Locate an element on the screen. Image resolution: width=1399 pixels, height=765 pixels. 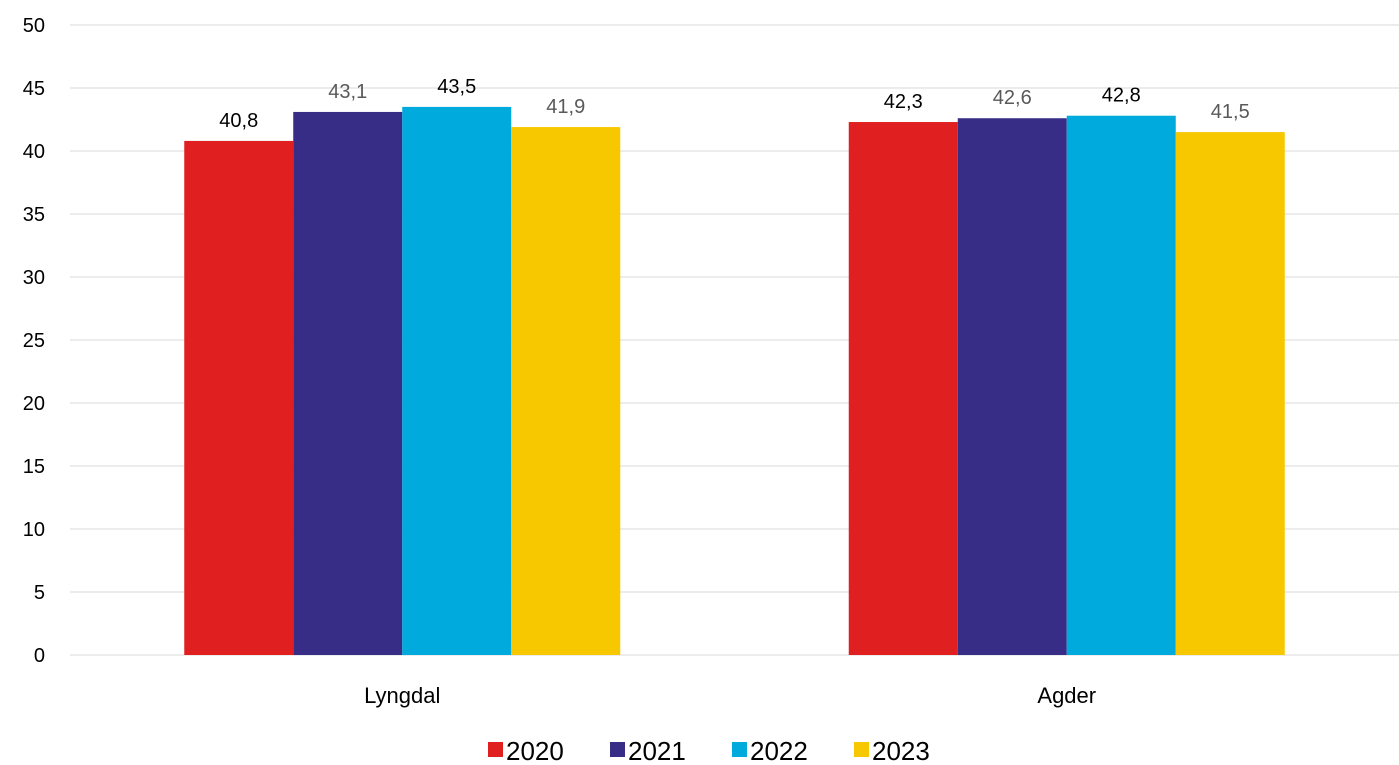
data-label: 43,1 is located at coordinates (347, 92).